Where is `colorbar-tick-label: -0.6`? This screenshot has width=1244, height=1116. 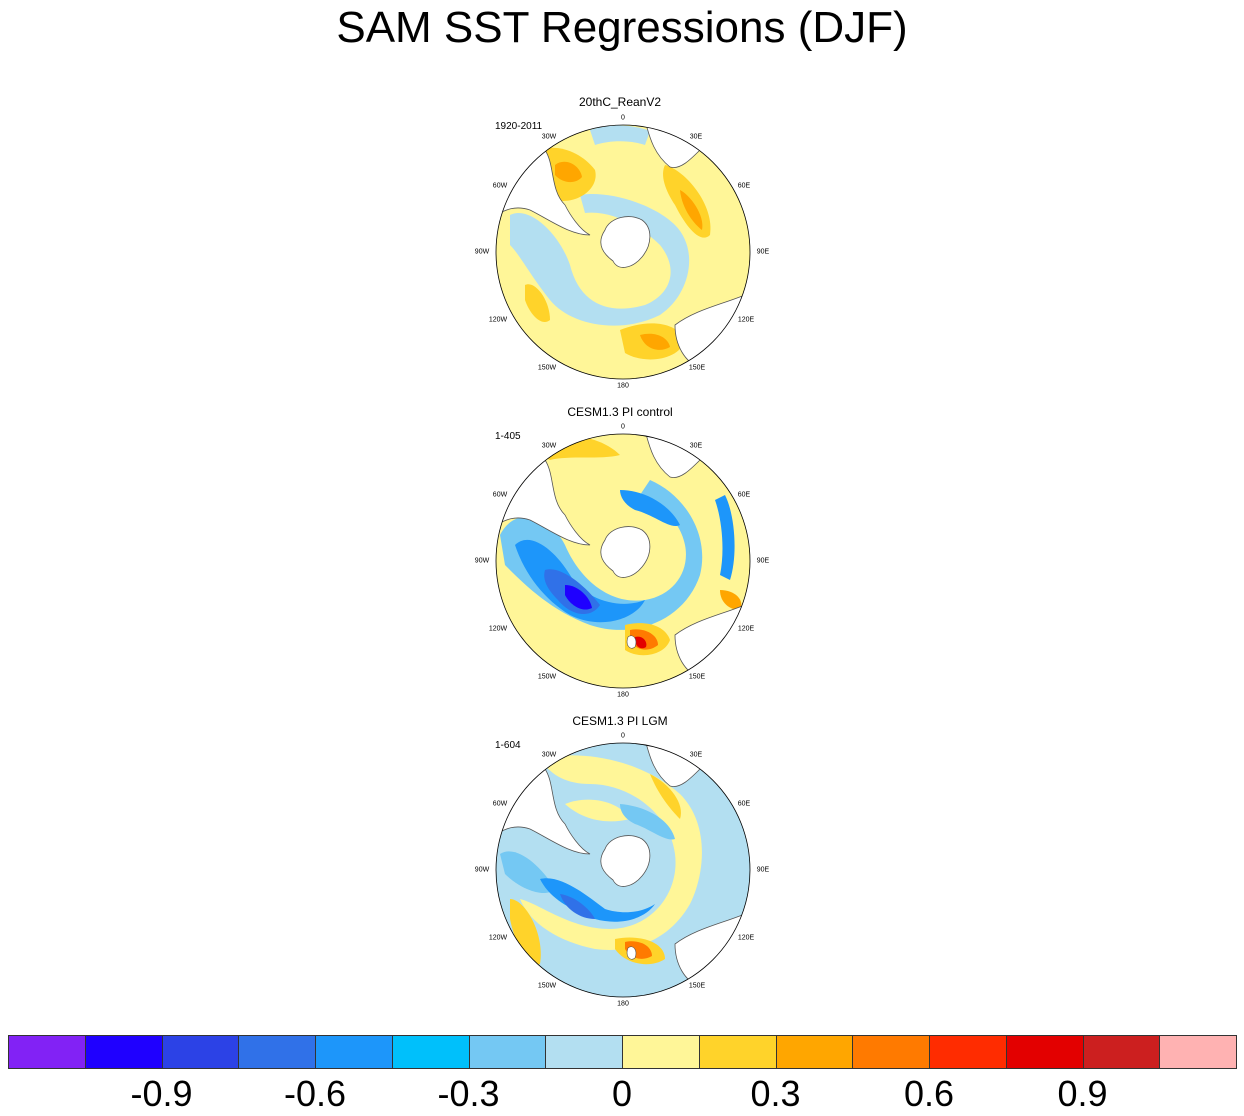 colorbar-tick-label: -0.6 is located at coordinates (315, 1093).